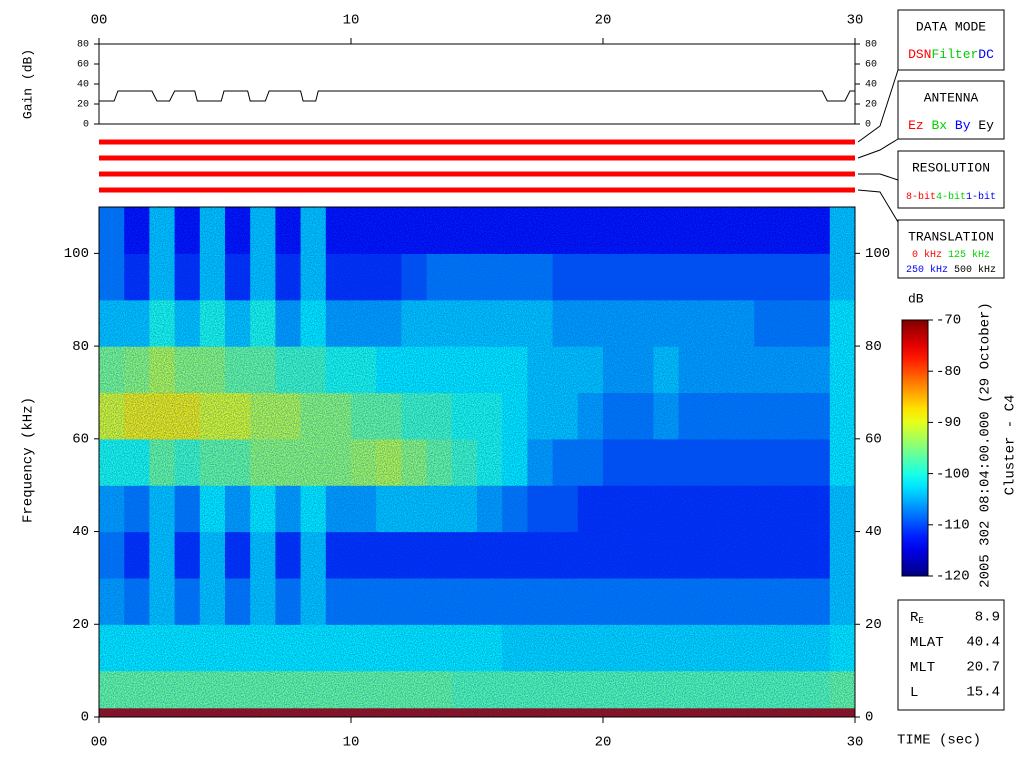  I want to click on colorbar-tick-label: -90, so click(948, 423).